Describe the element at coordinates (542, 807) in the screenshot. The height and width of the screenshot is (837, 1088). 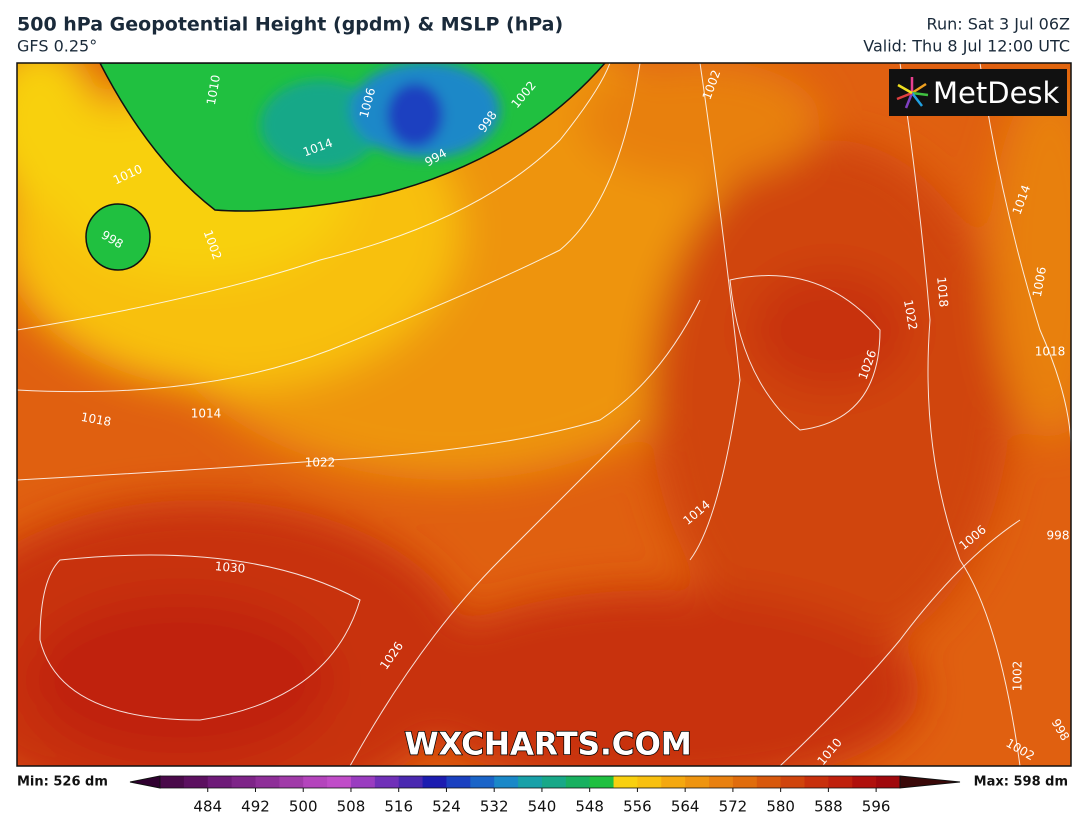
I see `colorbar-tick-label: 540` at that location.